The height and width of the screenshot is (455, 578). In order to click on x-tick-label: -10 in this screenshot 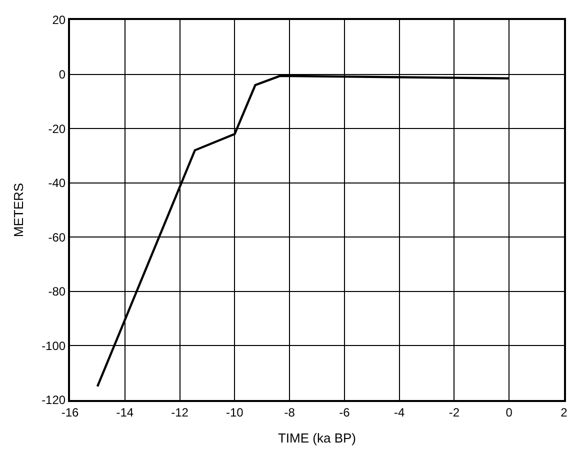, I will do `click(235, 412)`.